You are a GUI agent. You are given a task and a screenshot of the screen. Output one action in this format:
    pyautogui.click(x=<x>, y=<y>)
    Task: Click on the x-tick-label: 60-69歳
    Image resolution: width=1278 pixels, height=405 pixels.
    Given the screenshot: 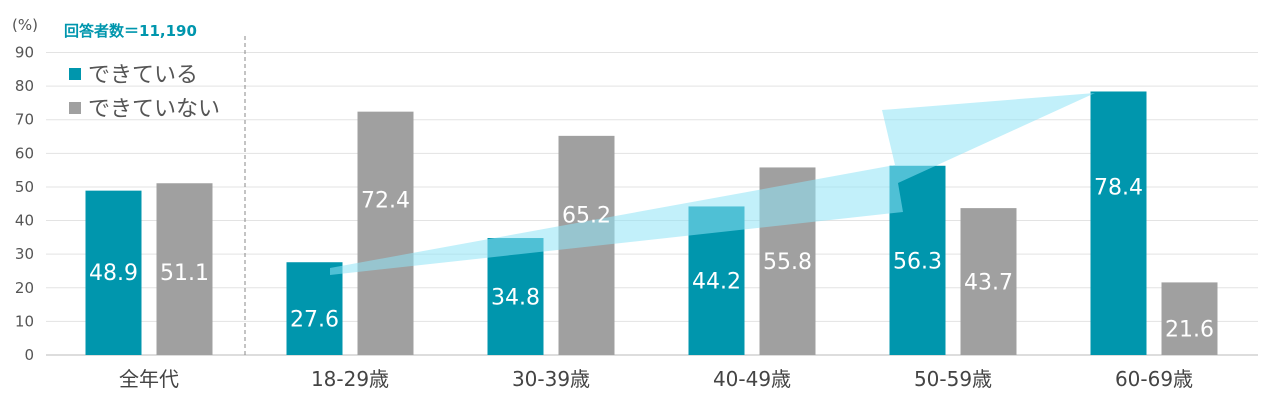 What is the action you would take?
    pyautogui.click(x=1154, y=379)
    